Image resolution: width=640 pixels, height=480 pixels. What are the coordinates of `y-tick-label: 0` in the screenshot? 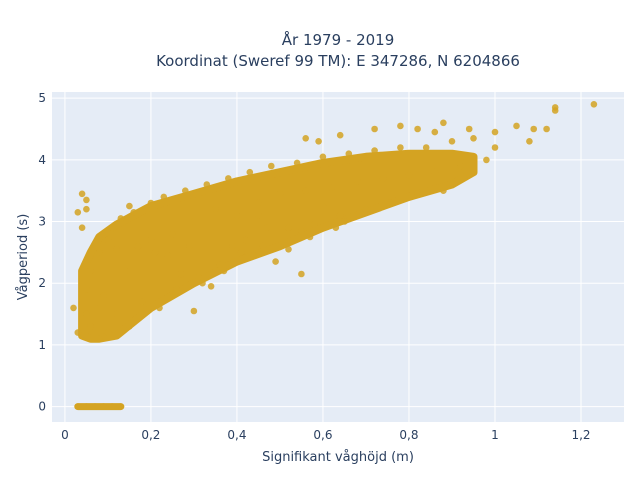 It's located at (42, 407).